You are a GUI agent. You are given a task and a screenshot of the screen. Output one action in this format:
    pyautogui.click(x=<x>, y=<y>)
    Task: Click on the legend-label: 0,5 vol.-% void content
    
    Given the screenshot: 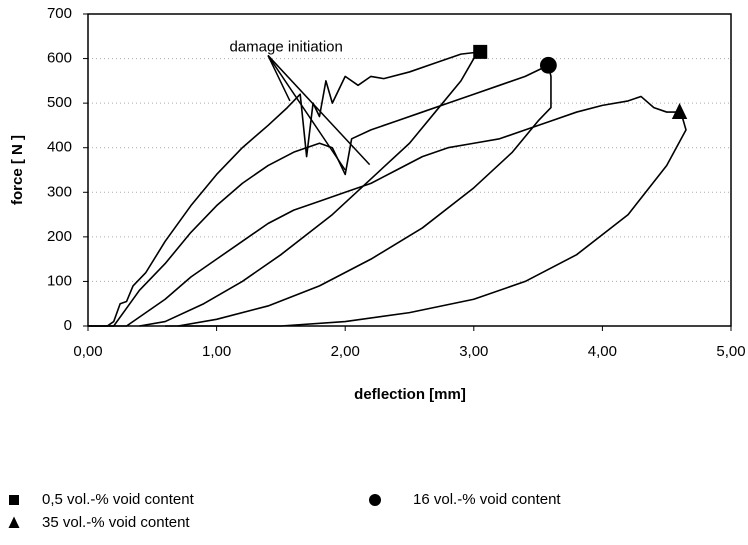 What is the action you would take?
    pyautogui.click(x=118, y=499)
    